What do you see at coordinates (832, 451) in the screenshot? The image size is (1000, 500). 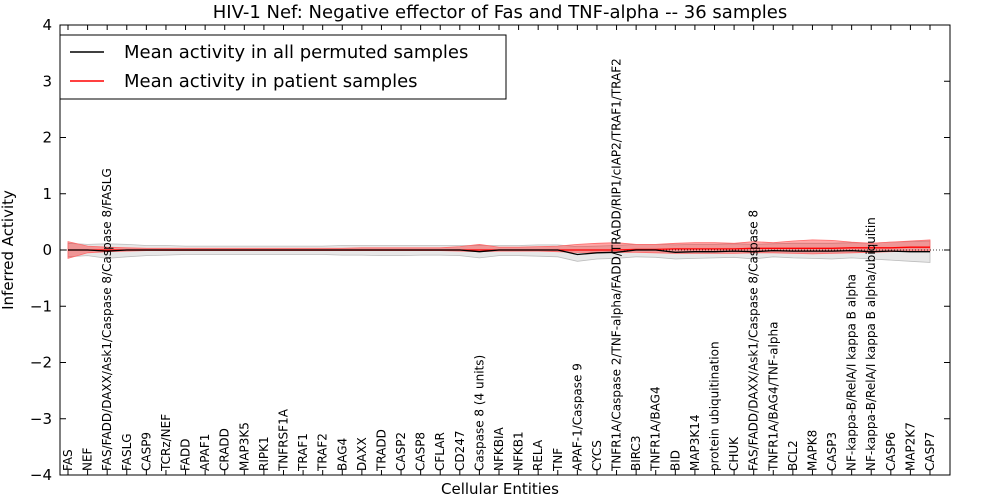 I see `x-tick-label: CASP3` at bounding box center [832, 451].